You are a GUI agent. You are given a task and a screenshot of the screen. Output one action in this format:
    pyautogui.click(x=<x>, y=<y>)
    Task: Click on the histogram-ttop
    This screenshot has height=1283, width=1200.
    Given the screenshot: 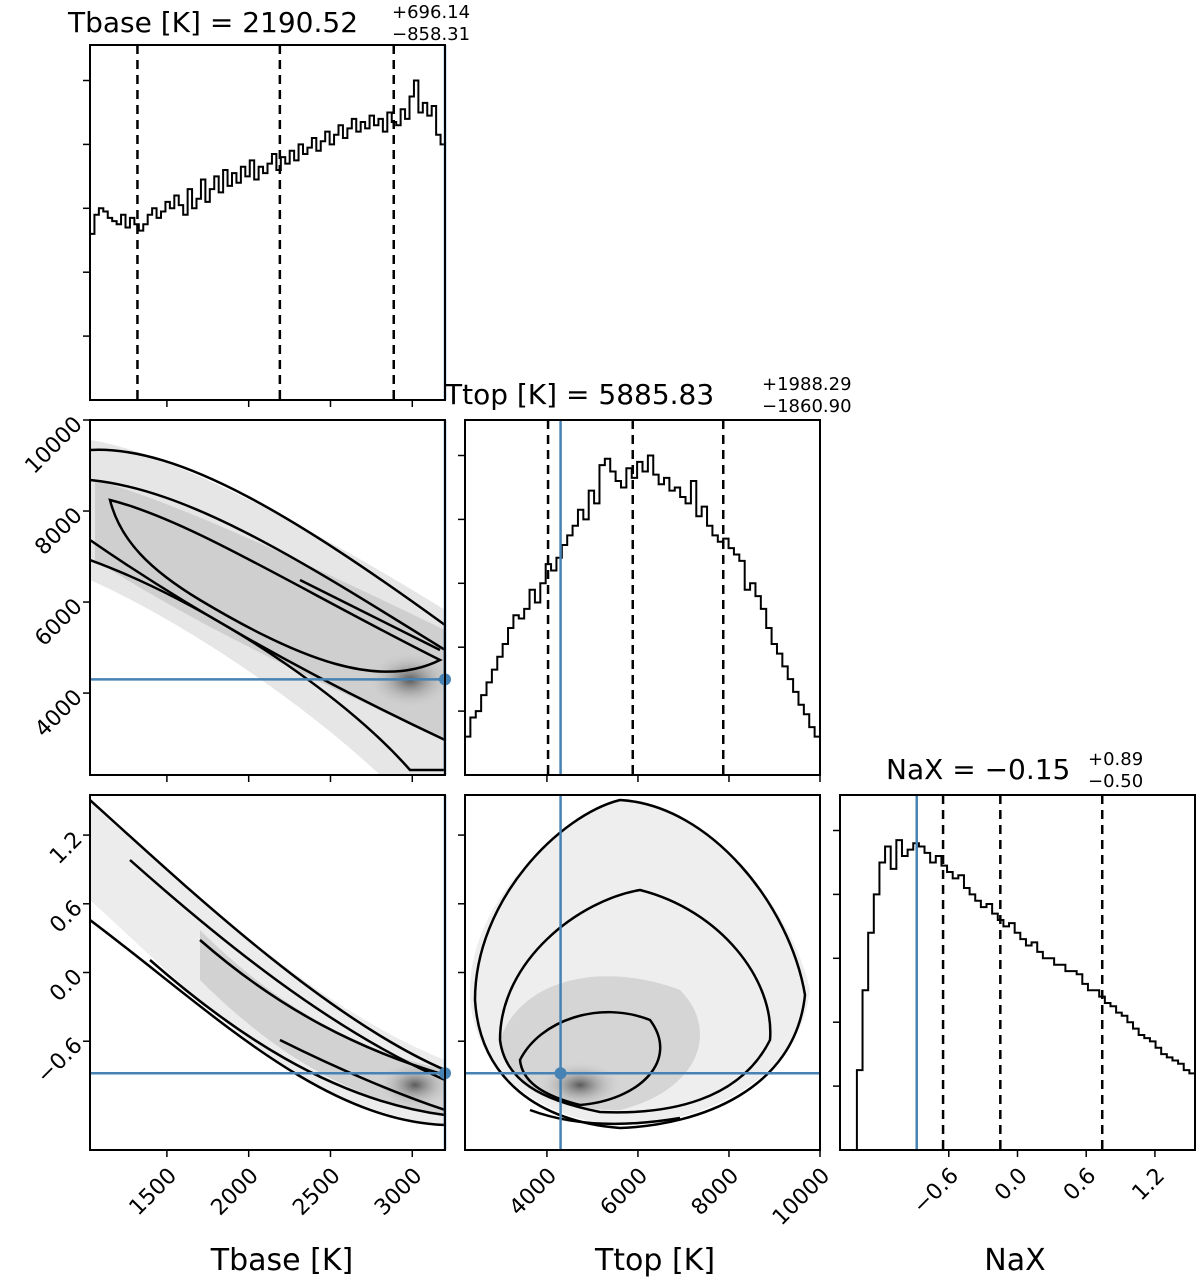 What is the action you would take?
    pyautogui.click(x=642, y=596)
    